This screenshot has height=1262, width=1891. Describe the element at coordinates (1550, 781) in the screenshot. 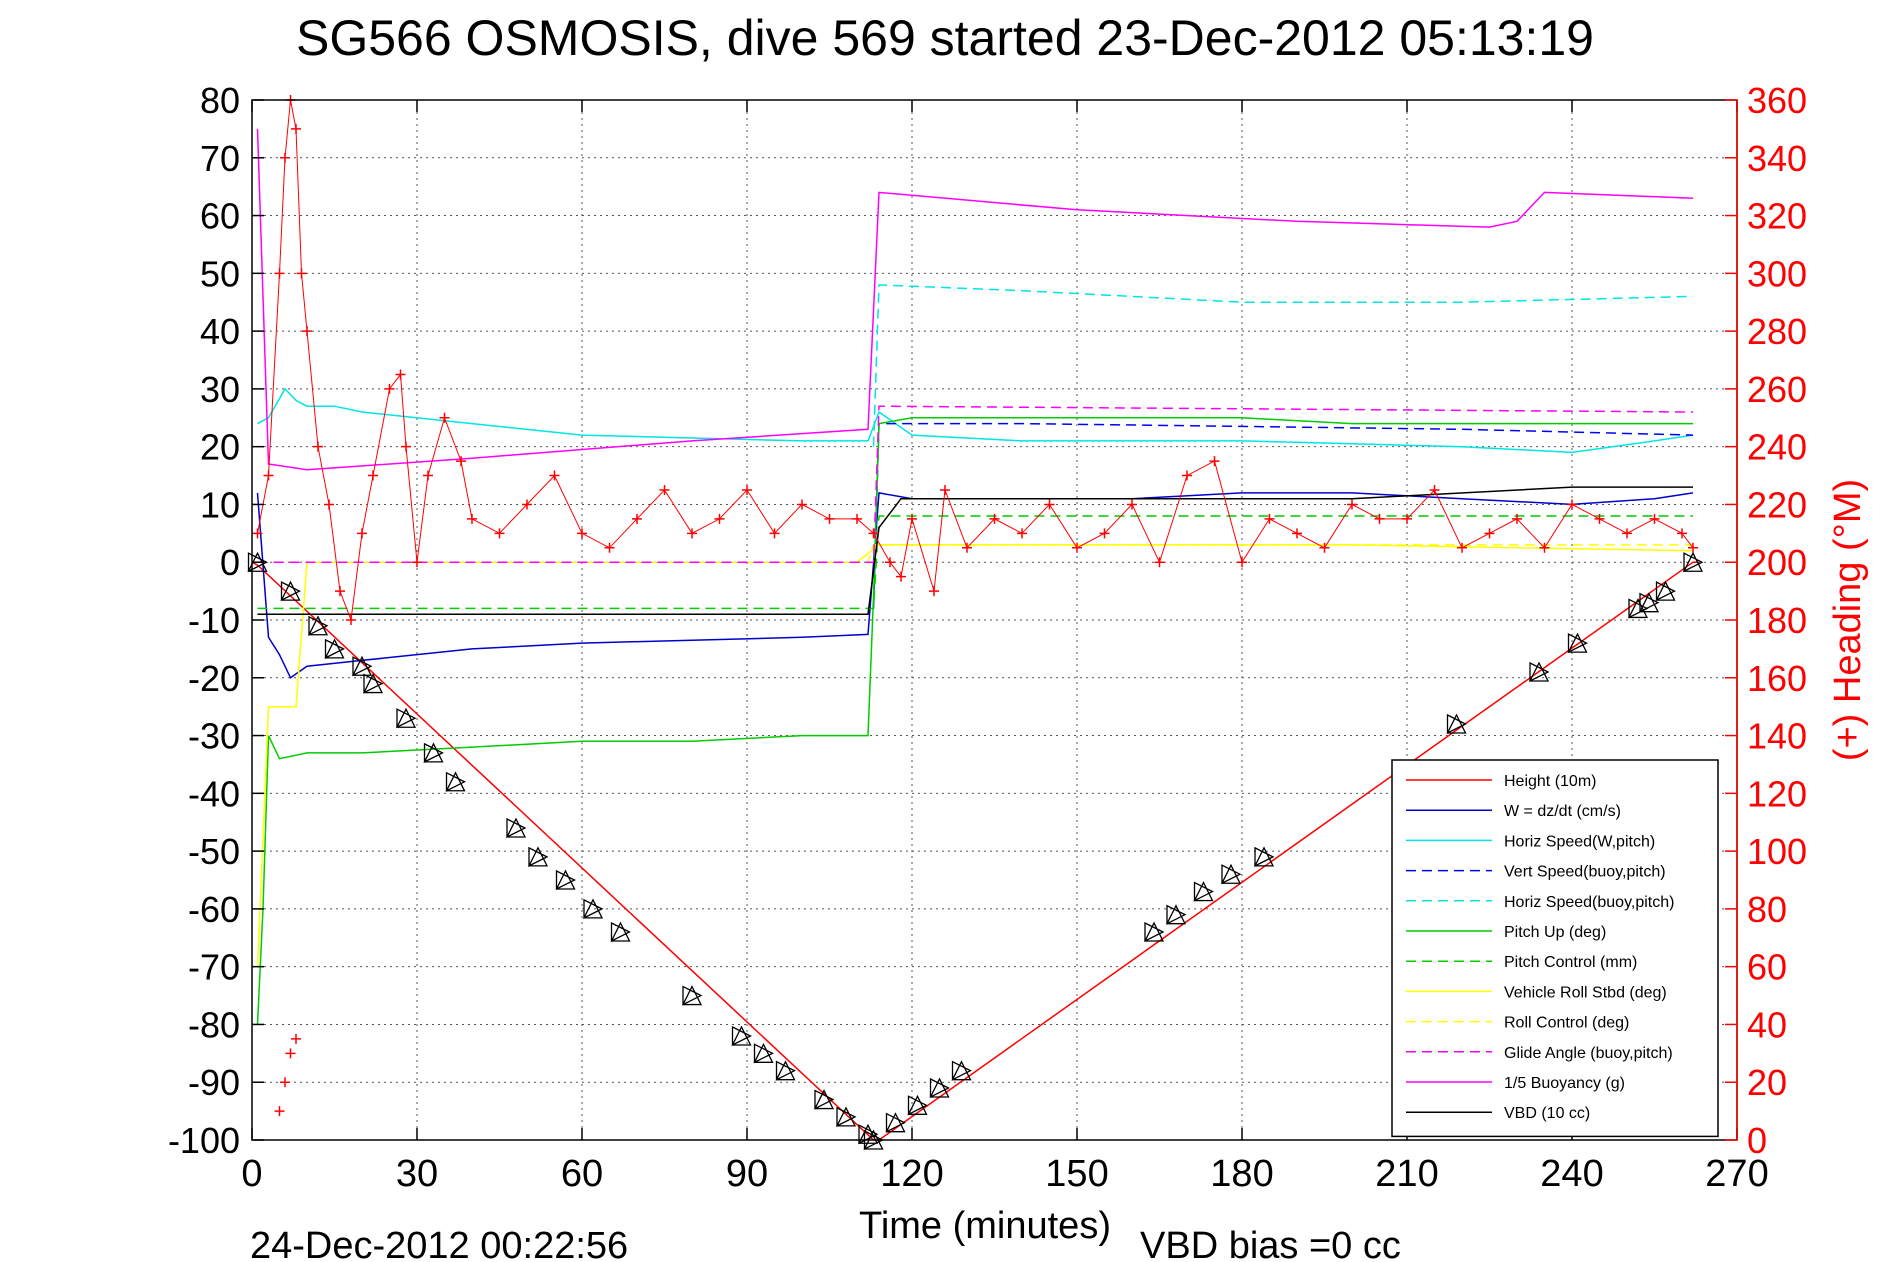

I see `legend-label: Height (10m)` at that location.